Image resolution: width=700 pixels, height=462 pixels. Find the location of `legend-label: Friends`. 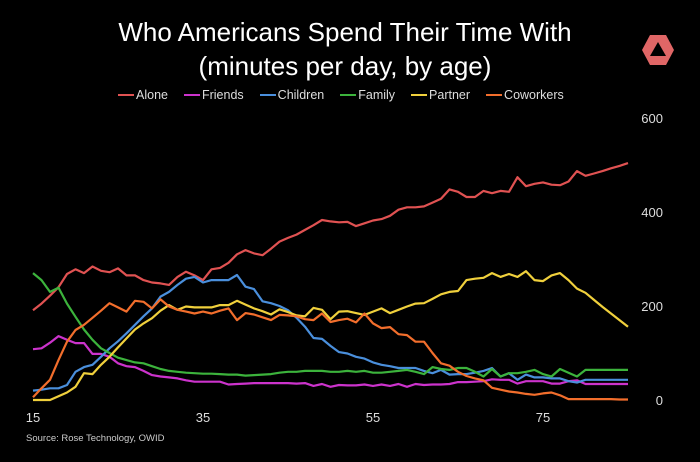

legend-label: Friends is located at coordinates (222, 95).